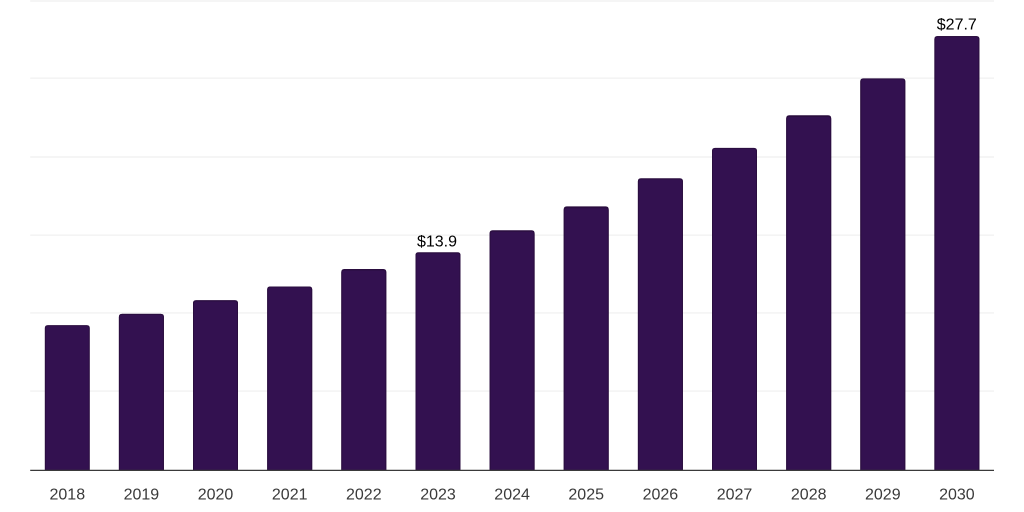 This screenshot has width=1024, height=512. I want to click on svg-text: $13.9, so click(437, 241).